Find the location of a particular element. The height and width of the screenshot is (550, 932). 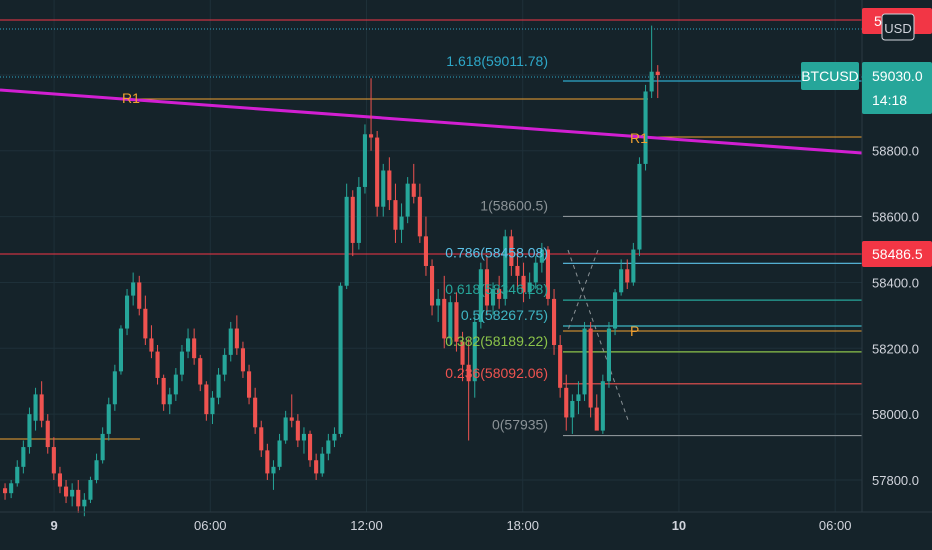

x-tick-label: 10 is located at coordinates (679, 525).